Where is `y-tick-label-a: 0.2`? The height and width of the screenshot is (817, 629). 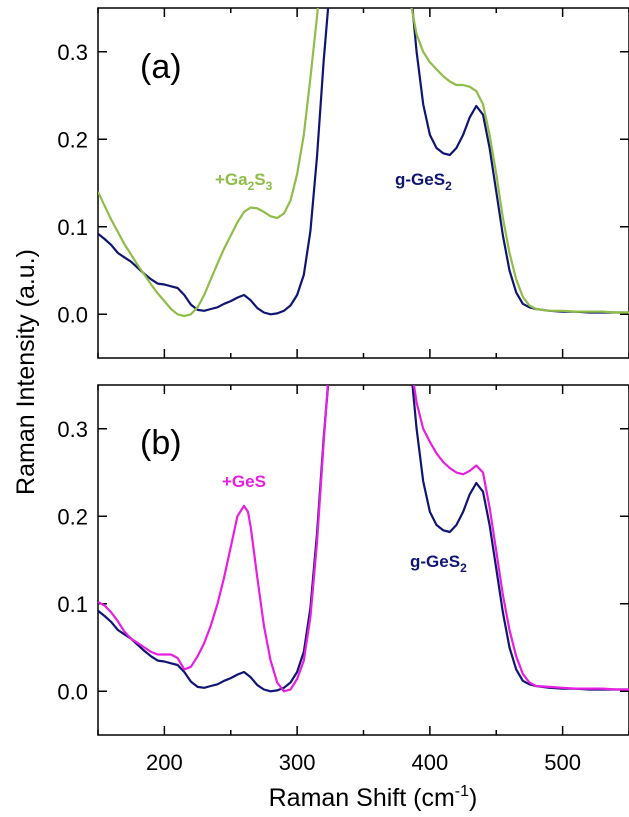 y-tick-label-a: 0.2 is located at coordinates (72, 139).